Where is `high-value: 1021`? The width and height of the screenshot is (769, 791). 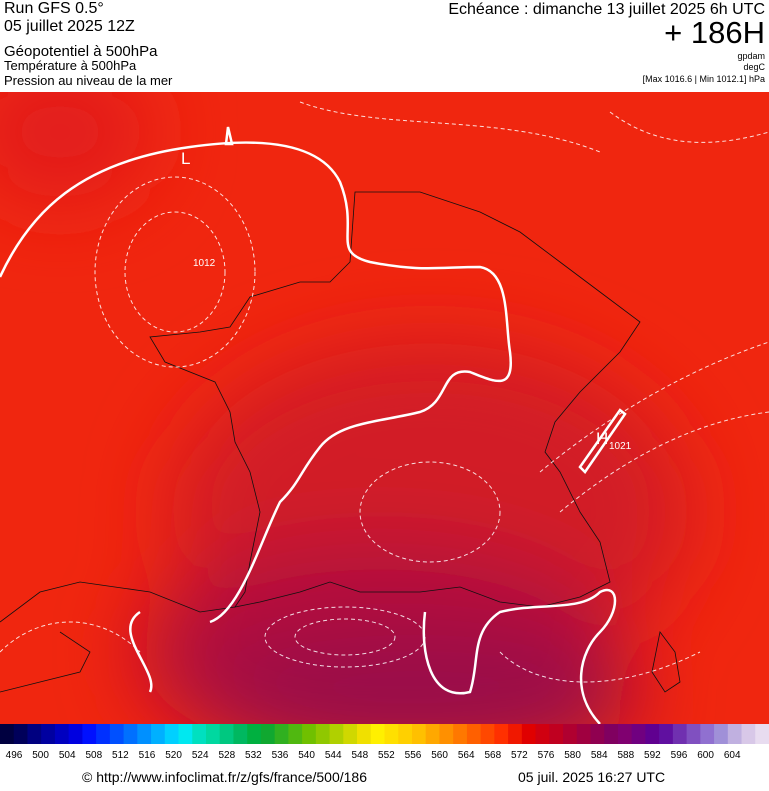 high-value: 1021 is located at coordinates (620, 446).